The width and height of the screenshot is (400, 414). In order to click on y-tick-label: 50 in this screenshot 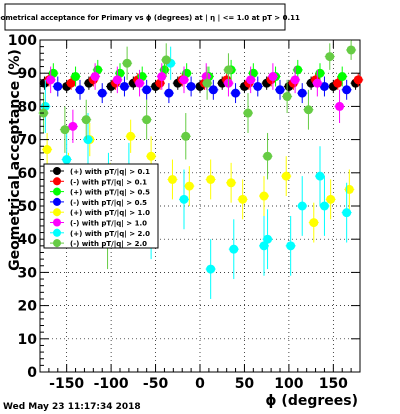, I will do `click(28, 207)`.